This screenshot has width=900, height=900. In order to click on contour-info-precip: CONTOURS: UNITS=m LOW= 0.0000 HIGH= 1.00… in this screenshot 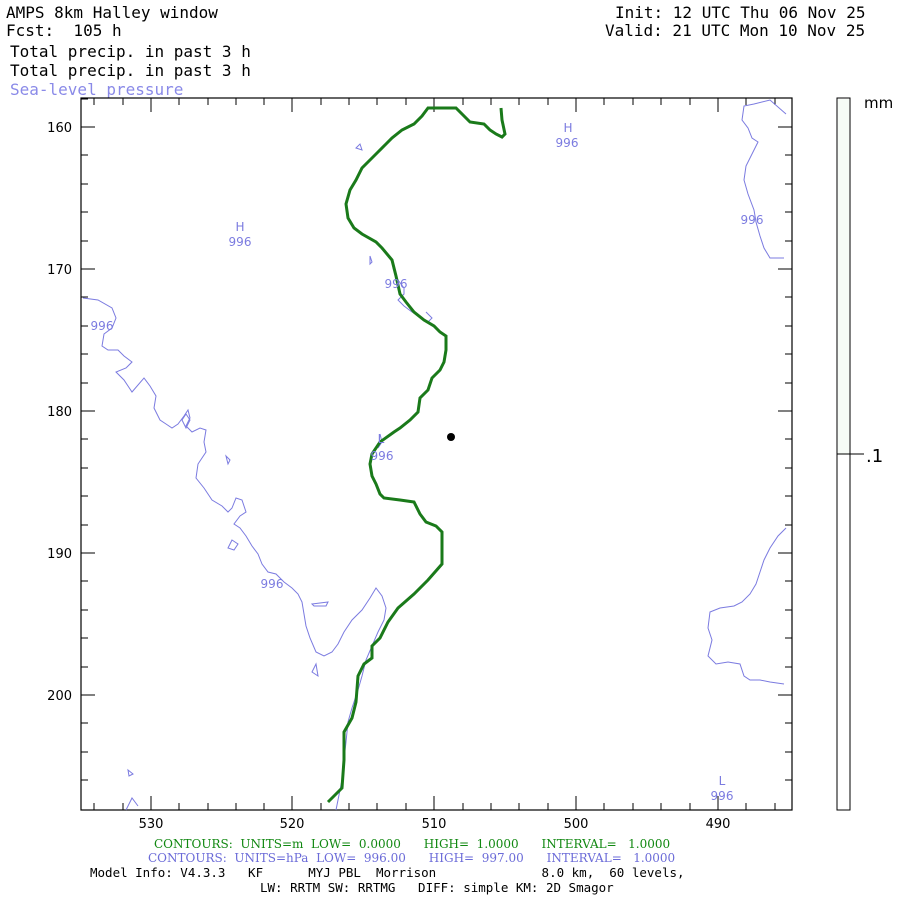, I will do `click(412, 844)`.